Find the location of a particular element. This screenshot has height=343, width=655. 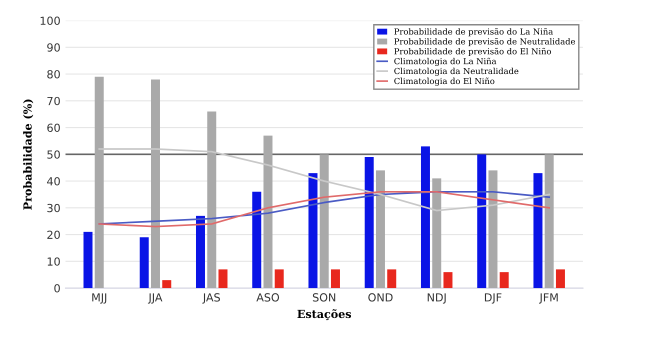

x-tick-label: ASO is located at coordinates (268, 297).